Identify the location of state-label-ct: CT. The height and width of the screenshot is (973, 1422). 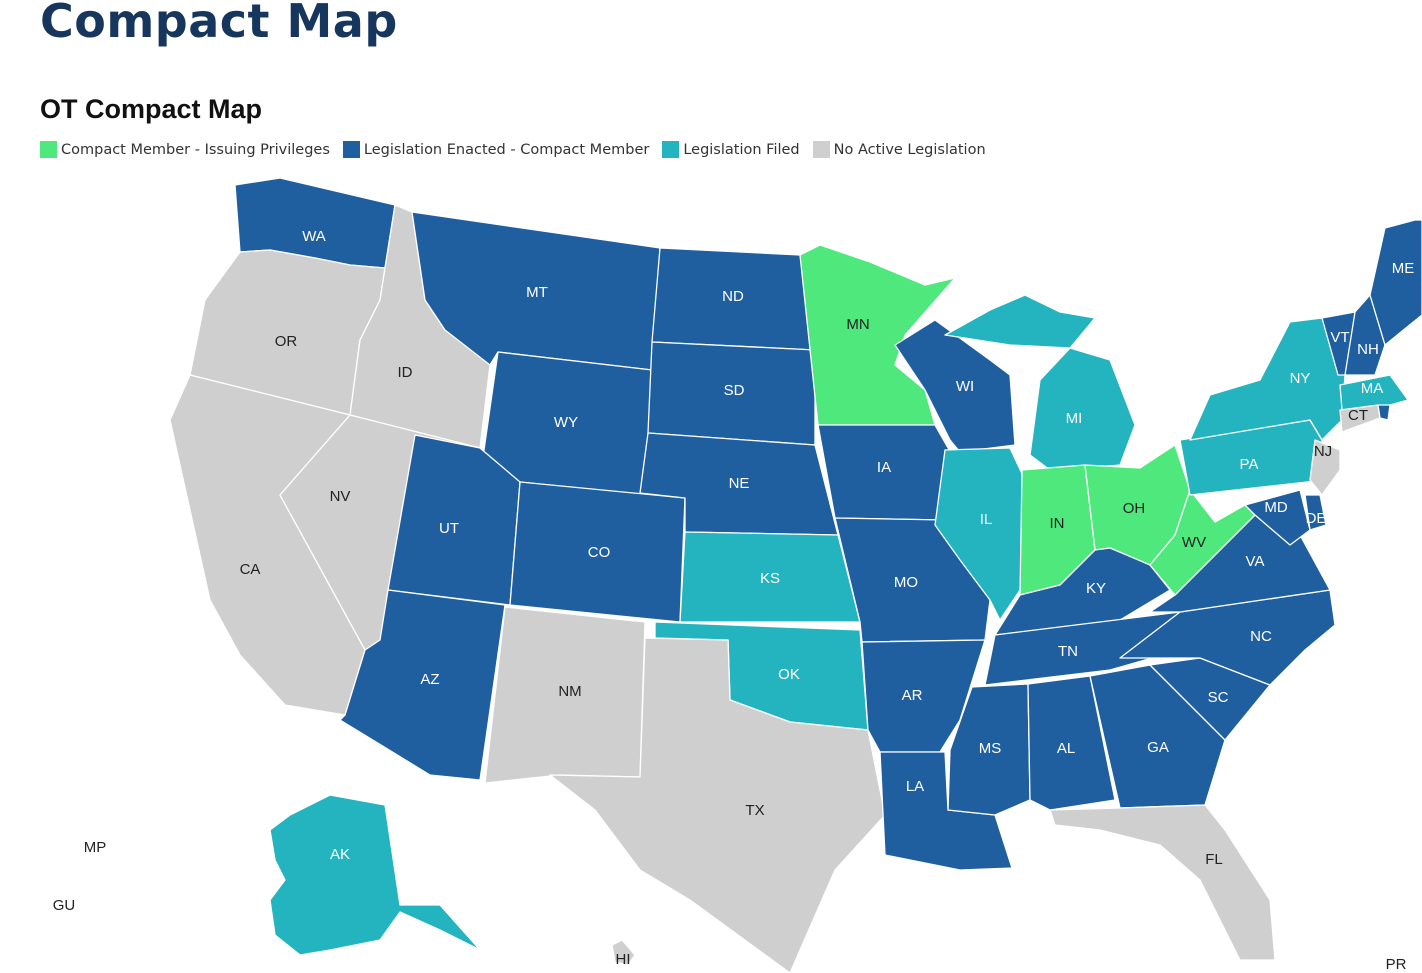
(1358, 415).